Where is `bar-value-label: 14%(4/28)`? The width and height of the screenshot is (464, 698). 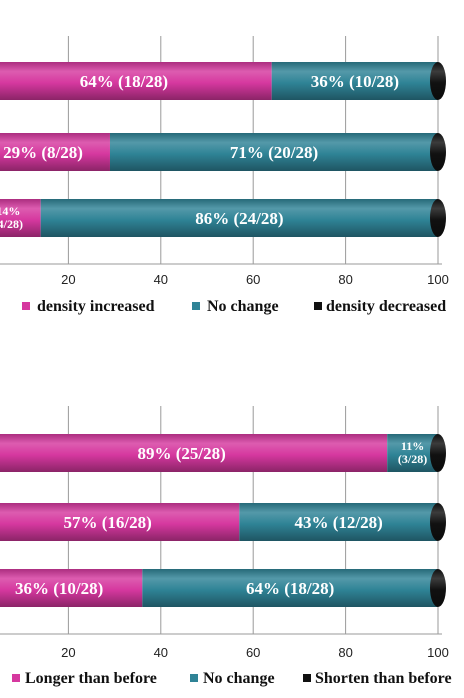
bar-value-label: 14%(4/28) is located at coordinates (11, 217).